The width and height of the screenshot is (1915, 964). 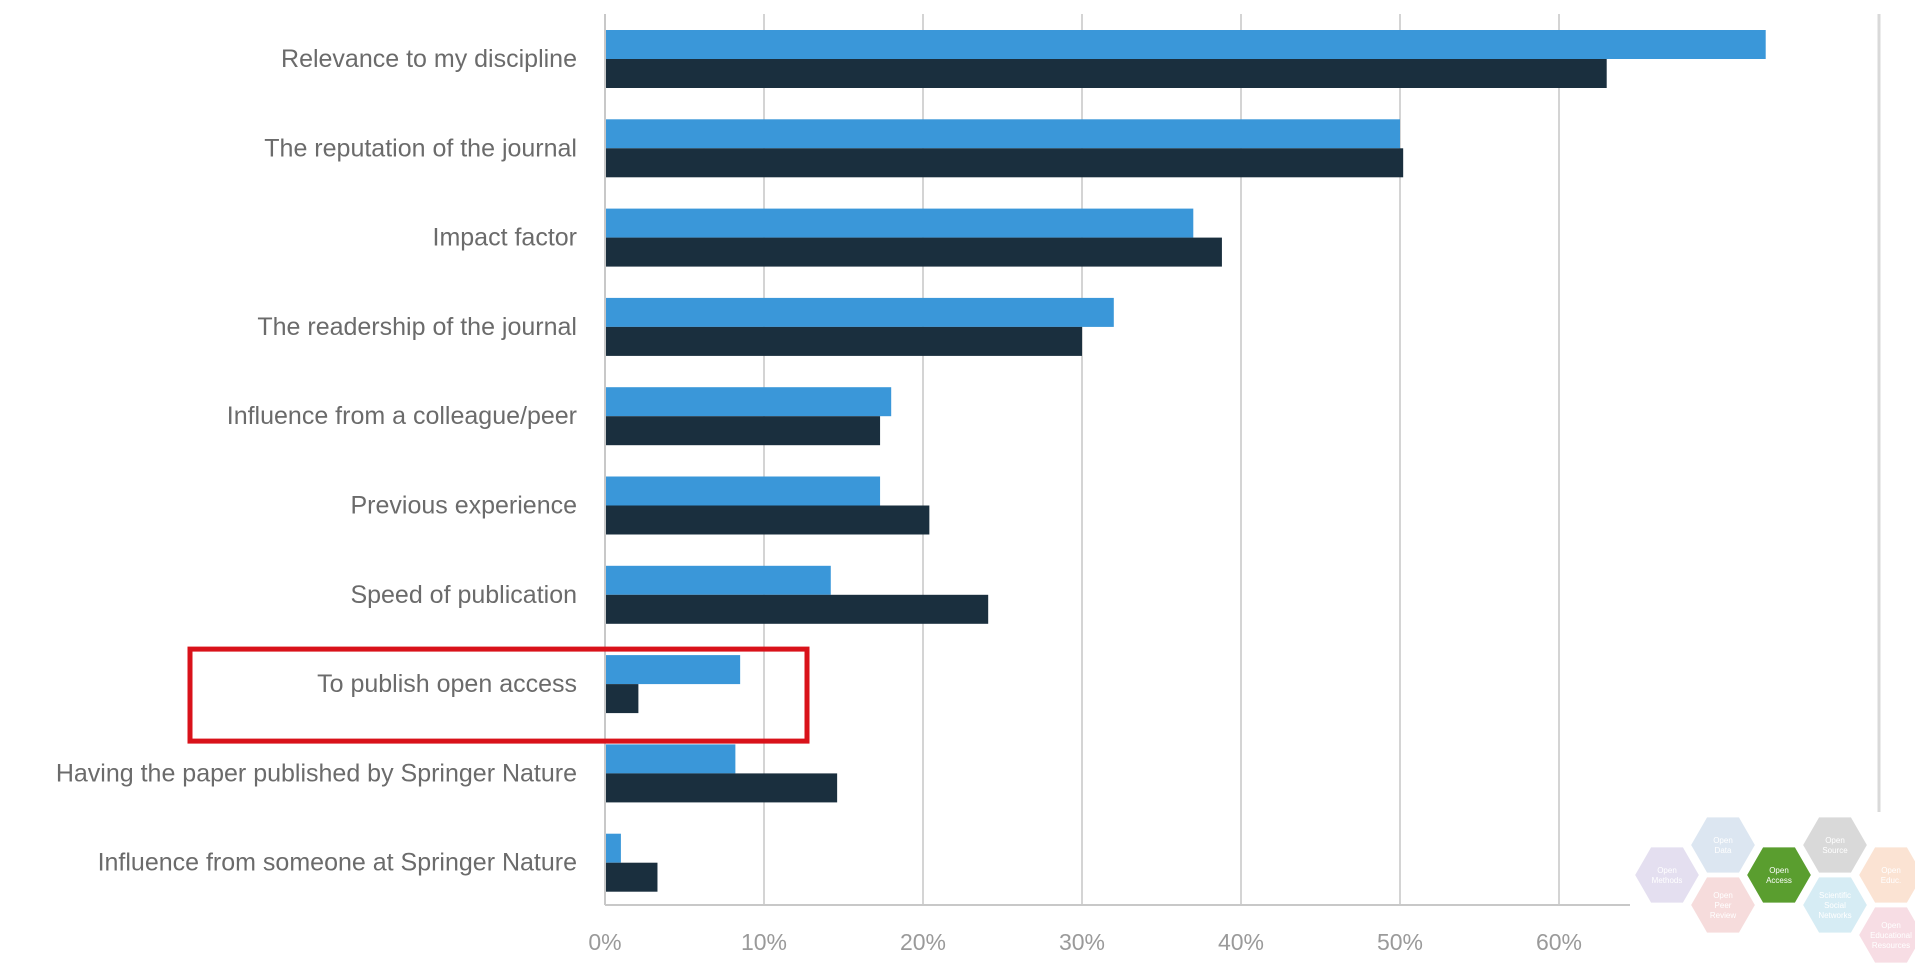 I want to click on hexagon-label: Resources, so click(x=1891, y=945).